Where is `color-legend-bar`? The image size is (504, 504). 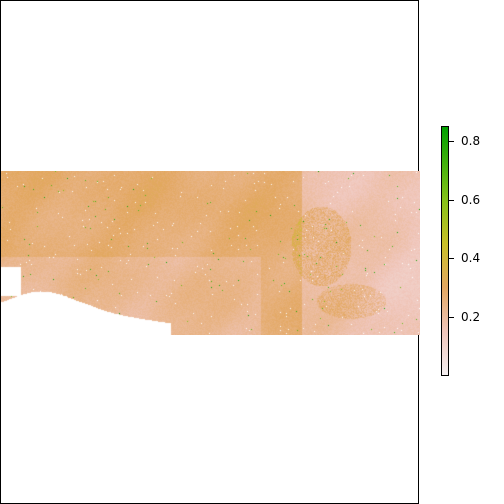 color-legend-bar is located at coordinates (445, 251).